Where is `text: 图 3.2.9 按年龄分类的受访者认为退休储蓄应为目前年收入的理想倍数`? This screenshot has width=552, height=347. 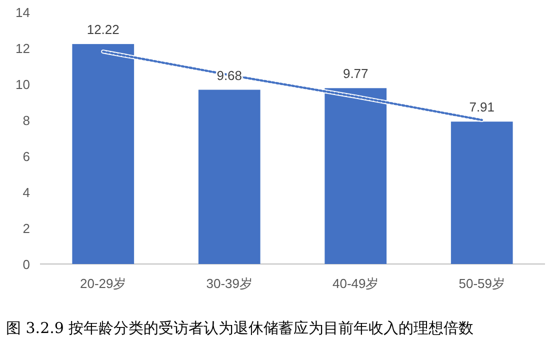 text: 图 3.2.9 按年龄分类的受访者认为退休储蓄应为目前年收入的理想倍数 is located at coordinates (240, 328).